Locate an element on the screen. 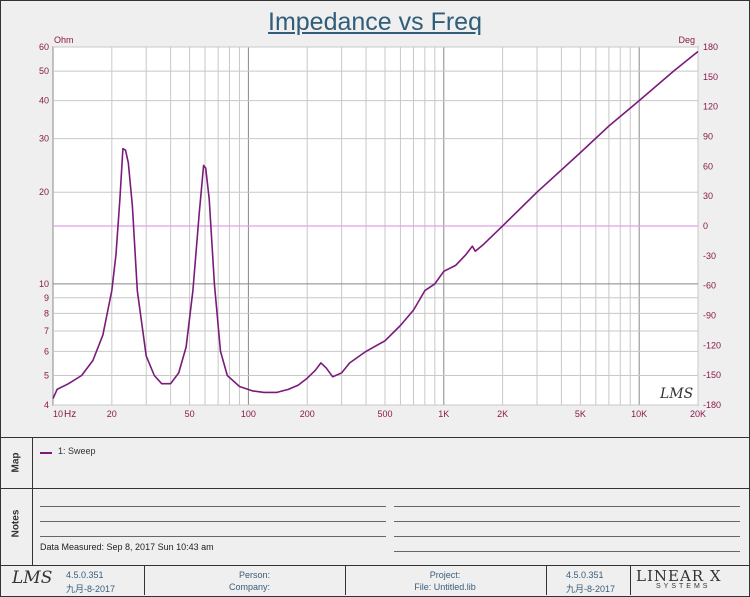 This screenshot has width=750, height=597. x-tick-label: 200 is located at coordinates (307, 414).